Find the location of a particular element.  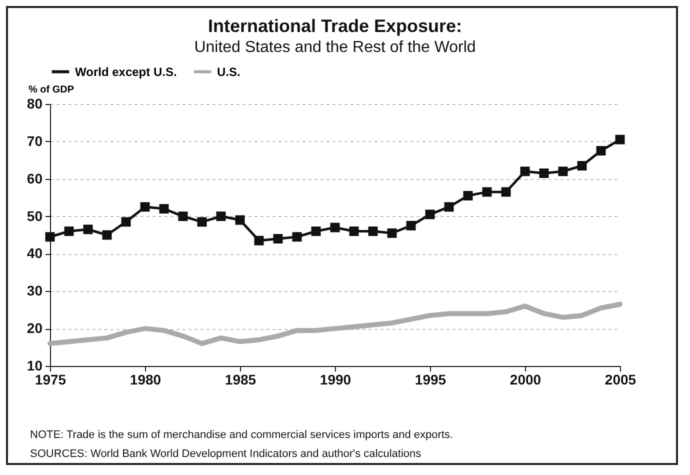

legend-label: U.S. is located at coordinates (228, 71).